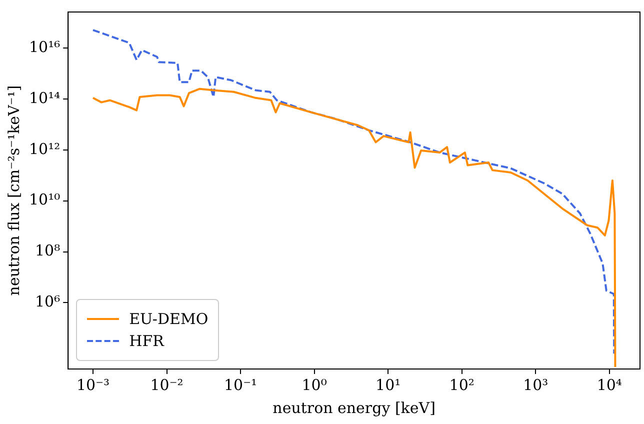 The width and height of the screenshot is (644, 424). Describe the element at coordinates (354, 407) in the screenshot. I see `x-axis-title: neutron energy [keV]` at that location.